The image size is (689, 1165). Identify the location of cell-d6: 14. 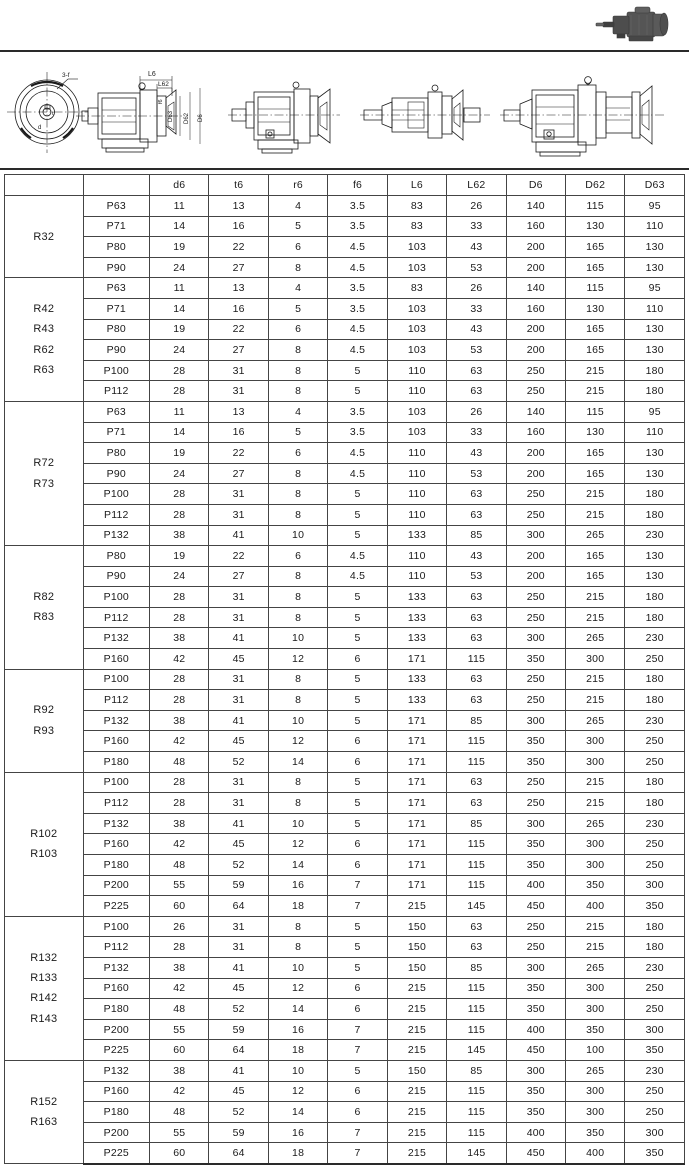
(179, 308).